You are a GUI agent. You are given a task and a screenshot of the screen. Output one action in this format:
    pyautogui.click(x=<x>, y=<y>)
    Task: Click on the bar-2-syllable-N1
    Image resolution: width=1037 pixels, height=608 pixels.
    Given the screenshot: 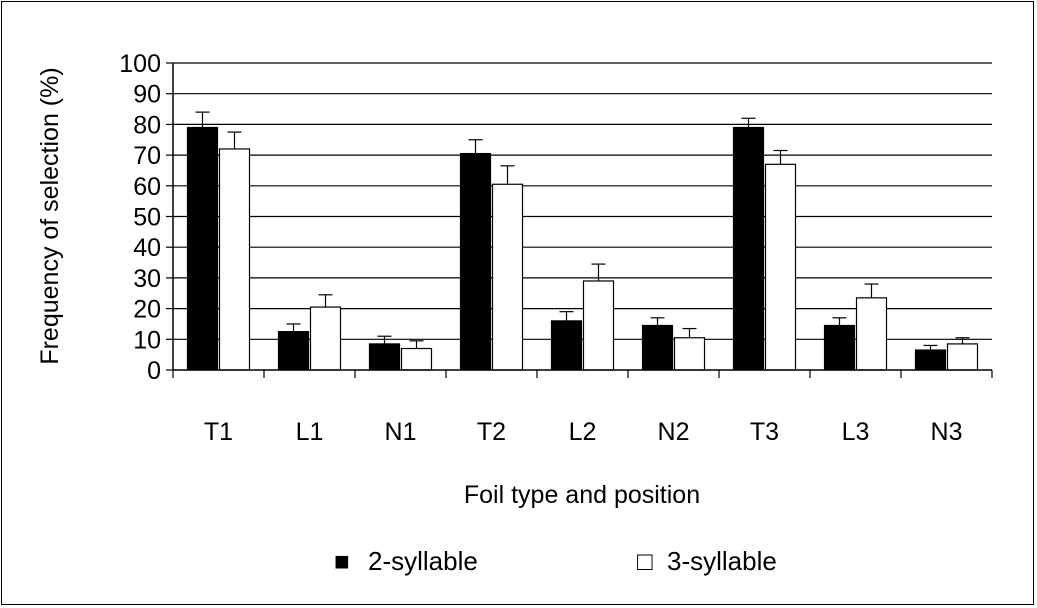 What is the action you would take?
    pyautogui.click(x=384, y=357)
    